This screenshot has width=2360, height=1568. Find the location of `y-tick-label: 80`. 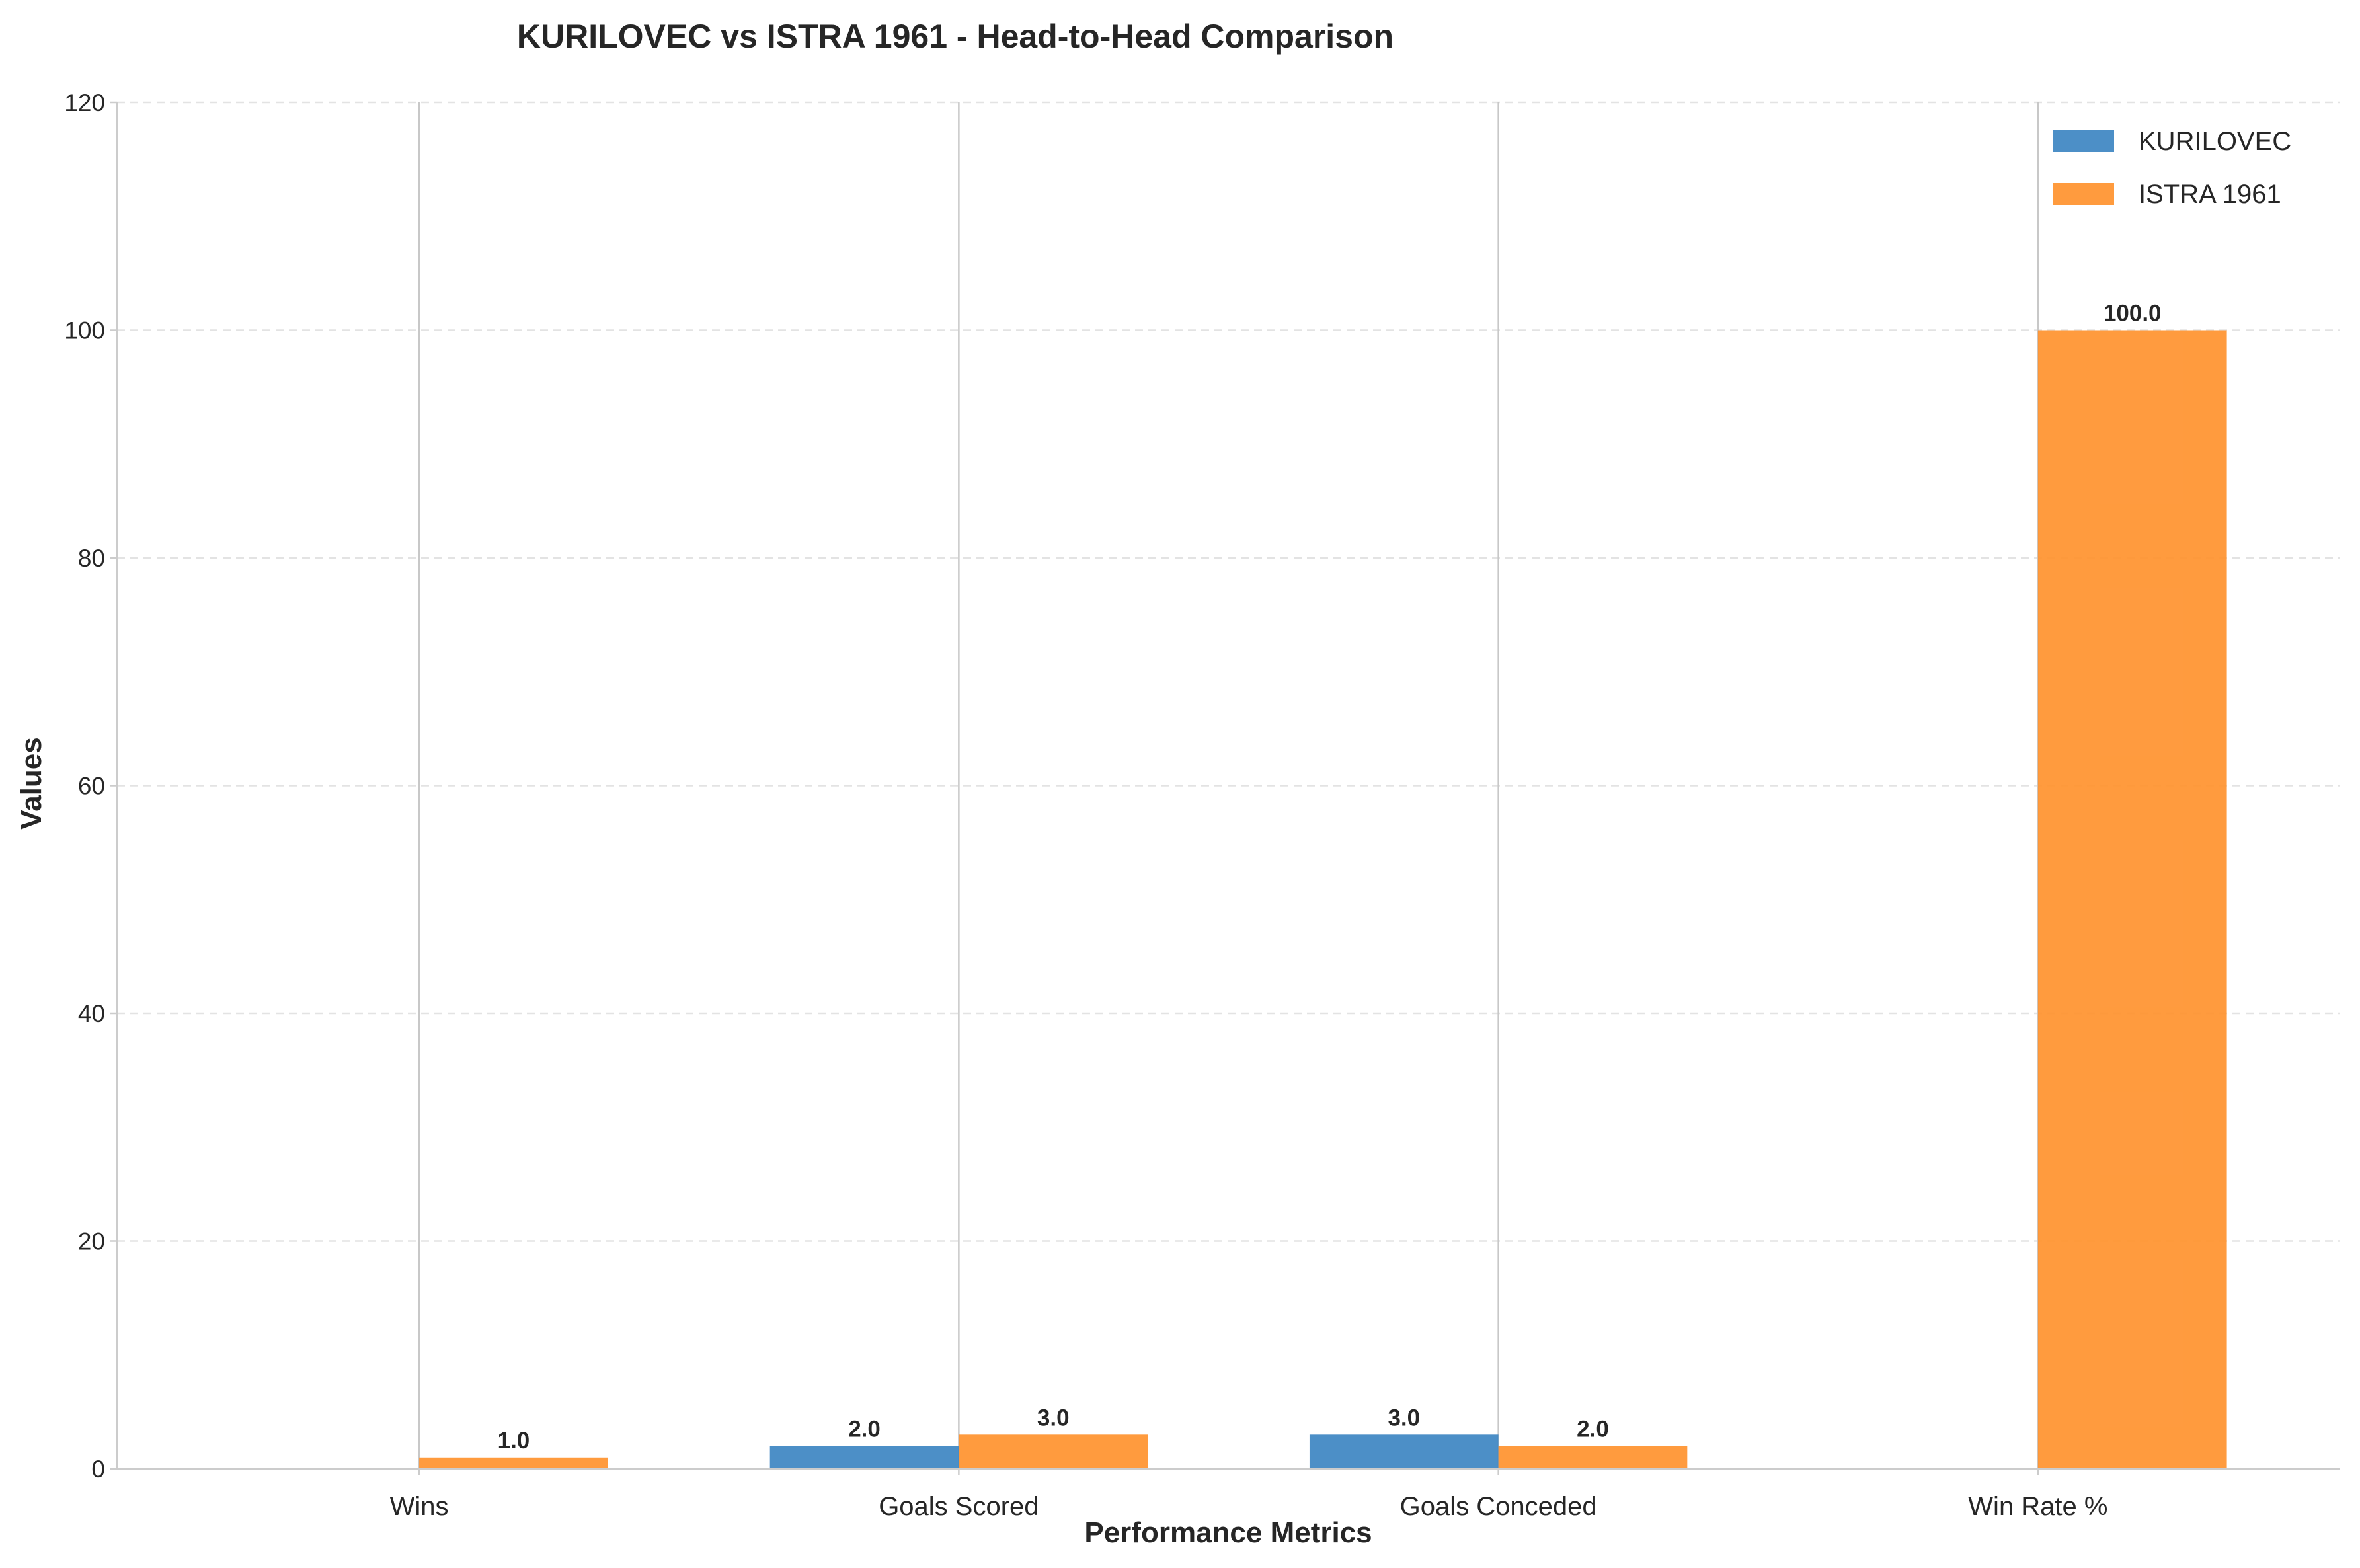

y-tick-label: 80 is located at coordinates (91, 558).